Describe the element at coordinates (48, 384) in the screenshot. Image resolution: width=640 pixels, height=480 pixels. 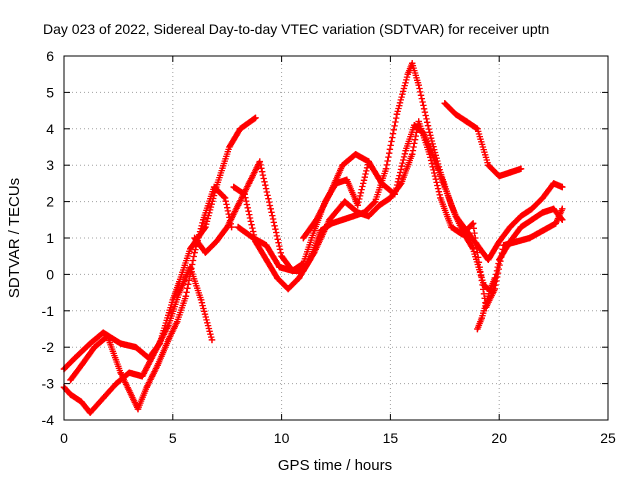
I see `y-tick-label: -3` at that location.